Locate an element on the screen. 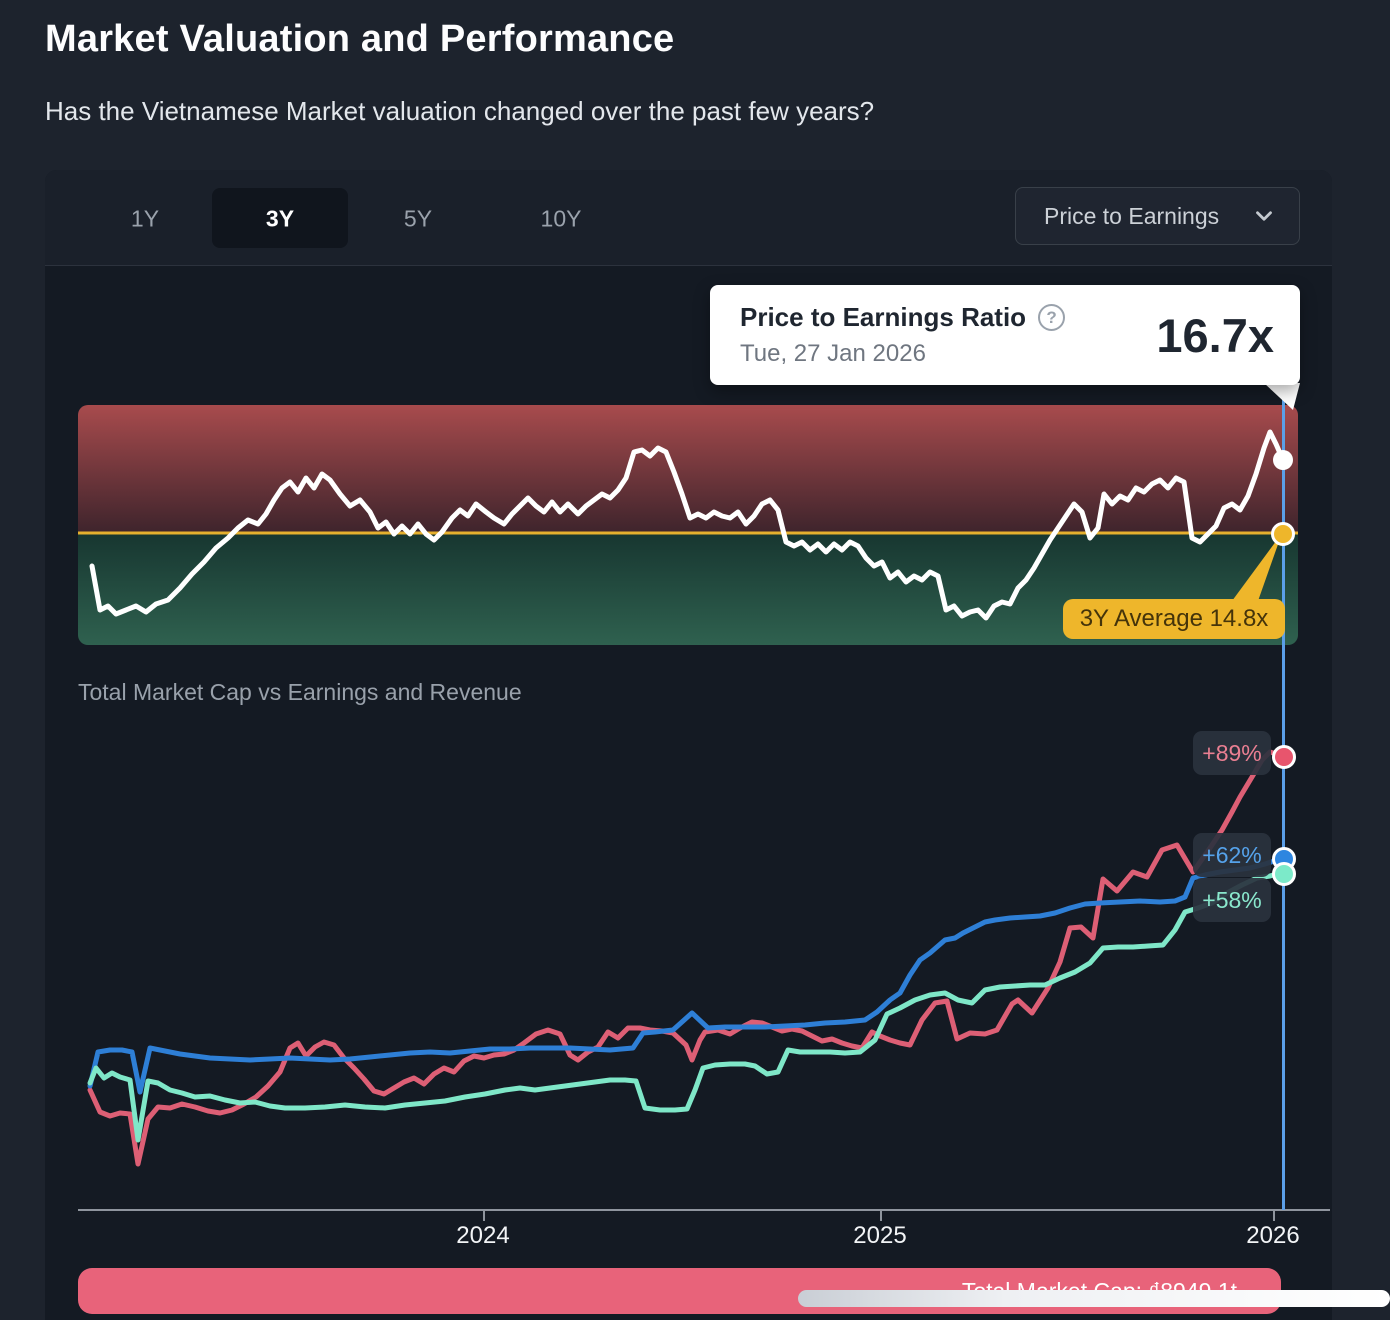 The image size is (1390, 1320). revenue-change-badge: +58% is located at coordinates (1232, 900).